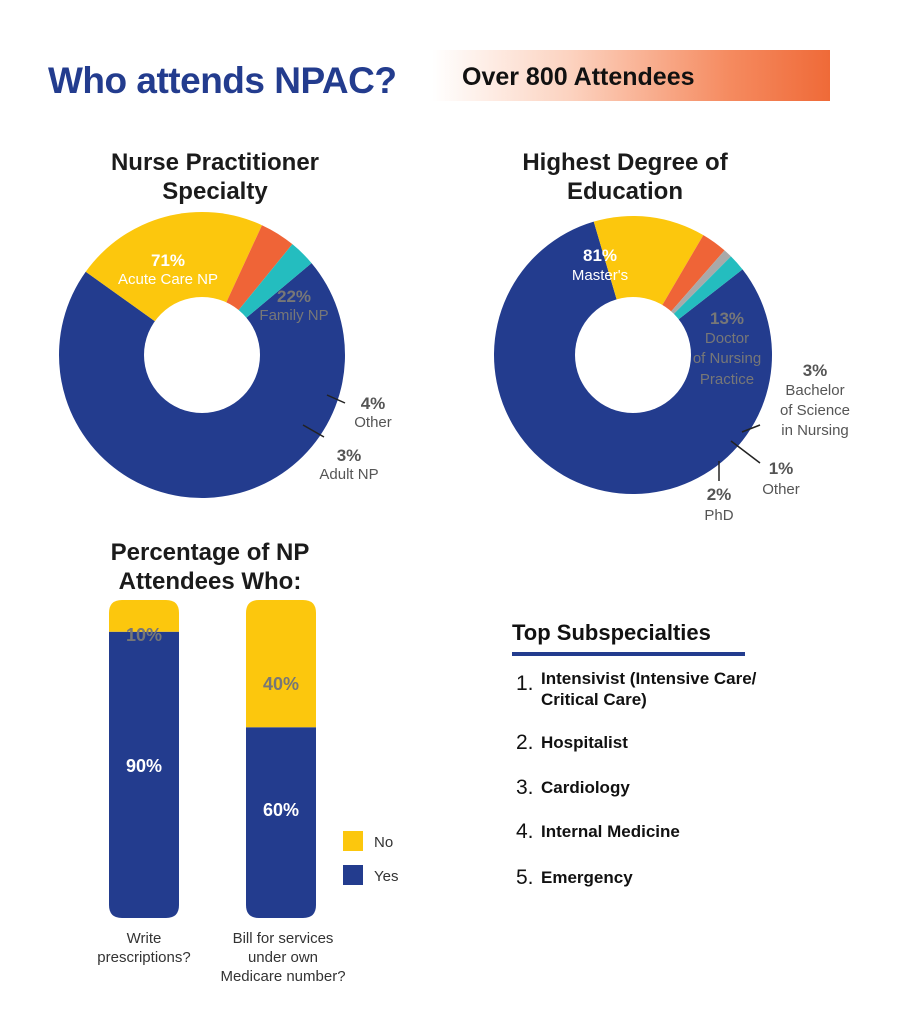 The height and width of the screenshot is (1024, 905). Describe the element at coordinates (212, 759) in the screenshot. I see `stacked-bars` at that location.